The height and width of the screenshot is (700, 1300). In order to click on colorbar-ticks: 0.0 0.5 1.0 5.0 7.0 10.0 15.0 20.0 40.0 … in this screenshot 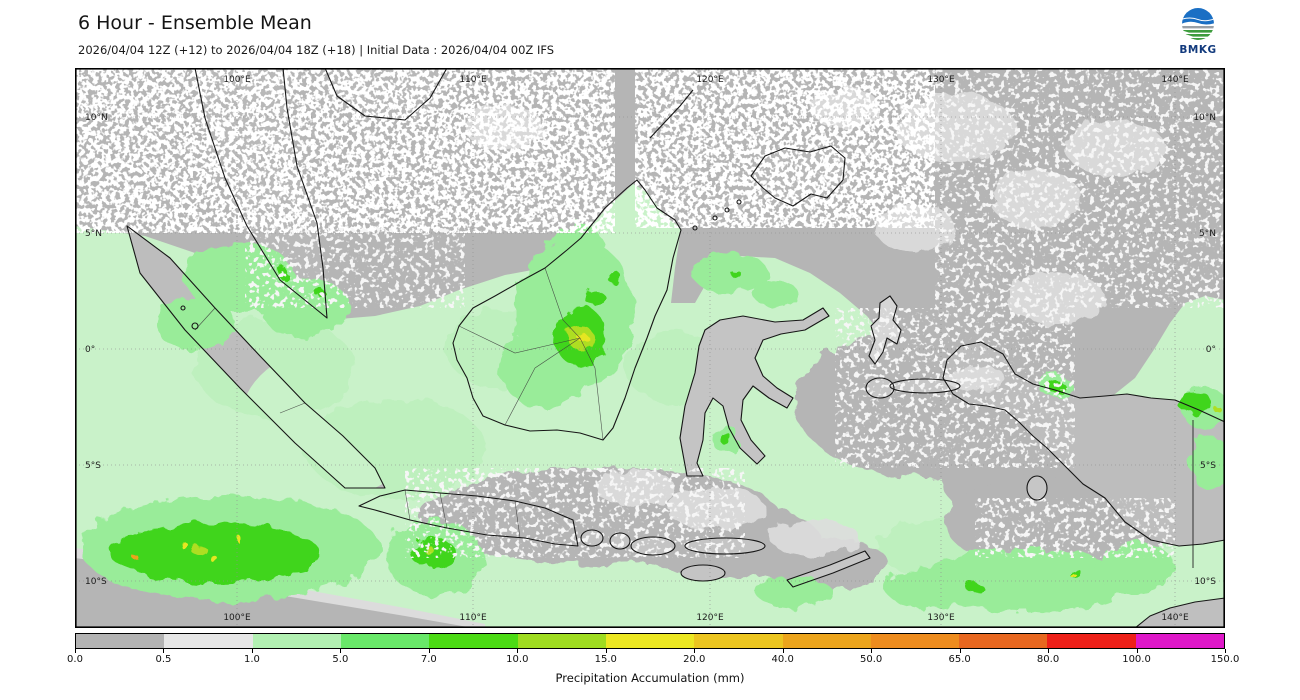, I will do `click(653, 659)`.